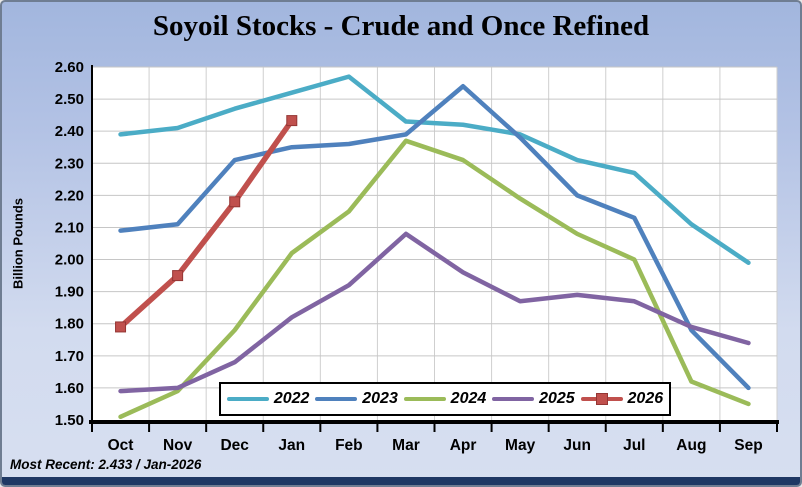 This screenshot has width=802, height=487. I want to click on x-axis-tick-label: Aug, so click(691, 445).